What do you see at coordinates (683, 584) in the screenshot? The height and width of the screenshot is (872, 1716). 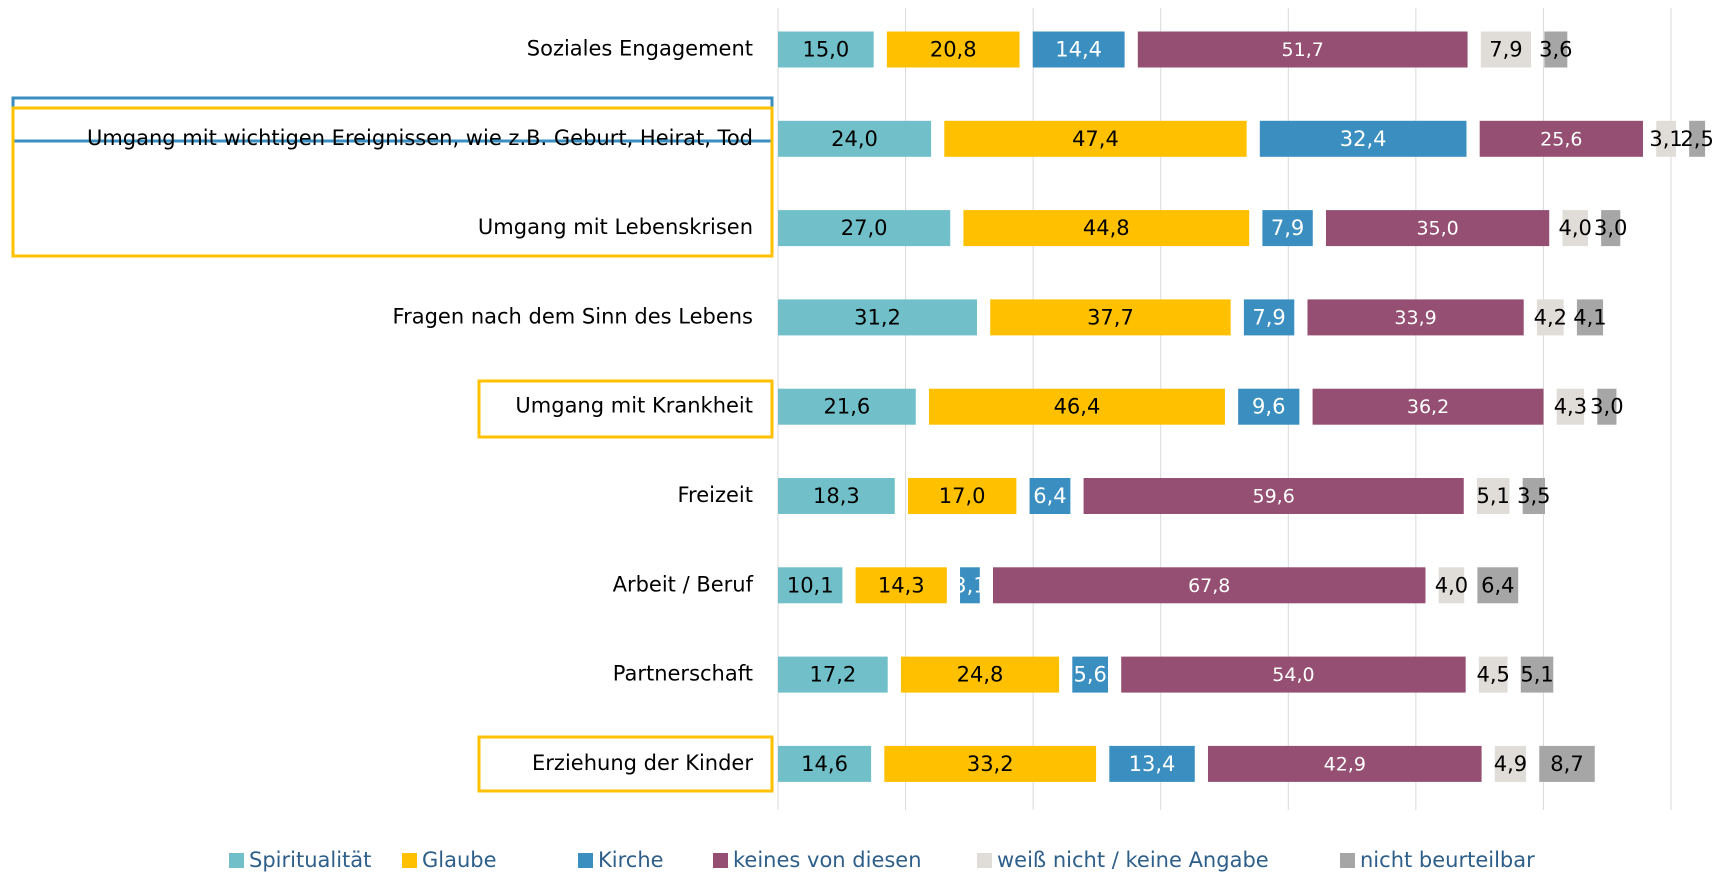 I see `y-tick-label: Arbeit / Beruf` at bounding box center [683, 584].